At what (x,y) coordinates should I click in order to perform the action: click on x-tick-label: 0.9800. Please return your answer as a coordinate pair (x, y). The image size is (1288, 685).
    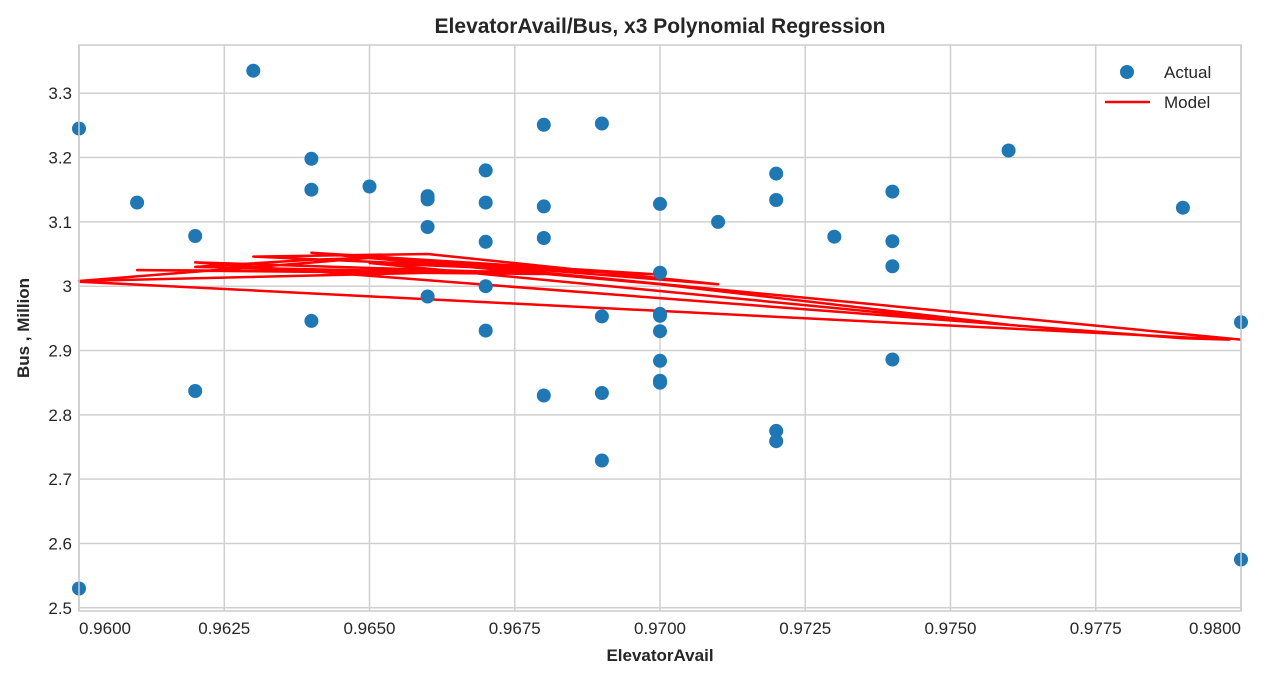
    Looking at the image, I should click on (1215, 628).